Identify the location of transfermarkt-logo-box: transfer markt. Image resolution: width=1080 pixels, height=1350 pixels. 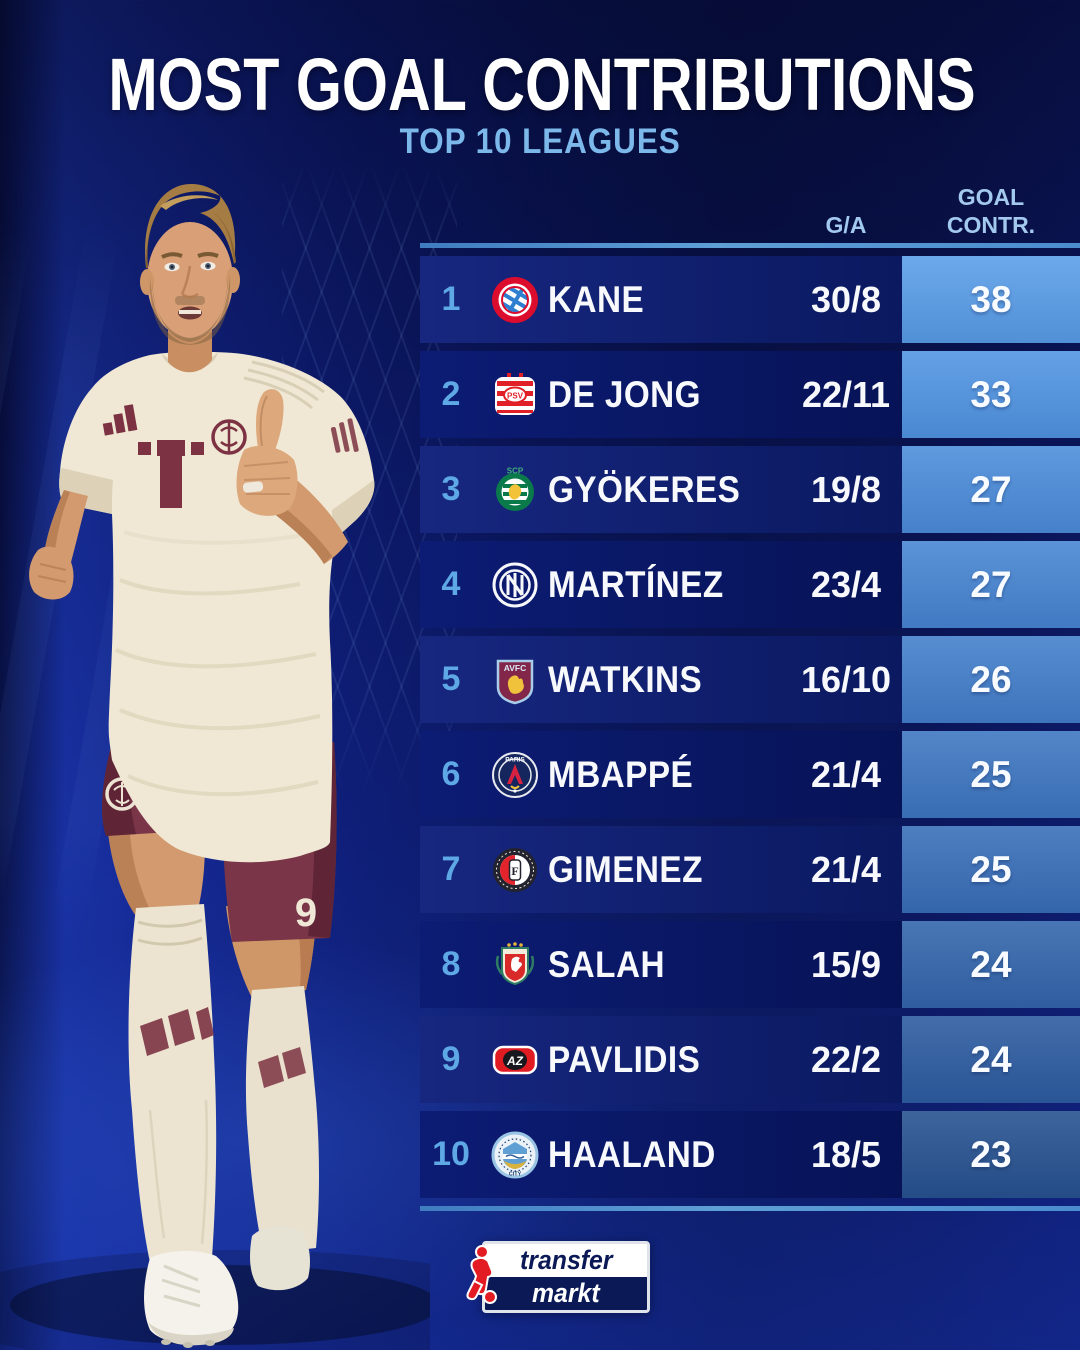
(566, 1277).